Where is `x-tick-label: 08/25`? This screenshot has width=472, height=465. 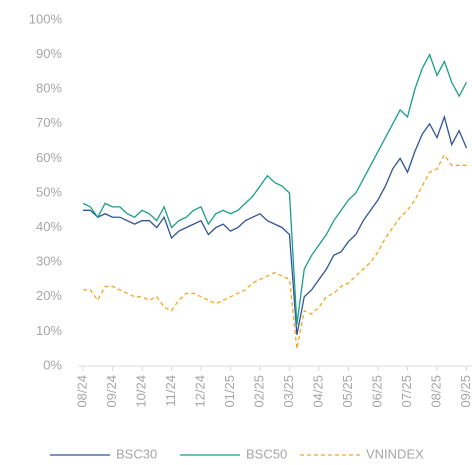 x-tick-label: 08/25 is located at coordinates (435, 391).